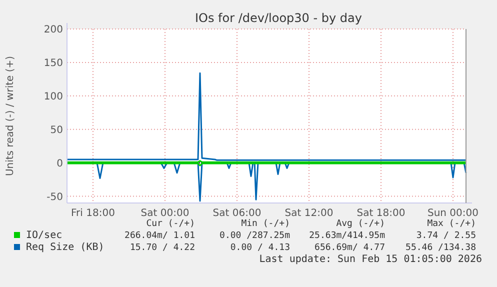 The width and height of the screenshot is (497, 287). What do you see at coordinates (54, 197) in the screenshot?
I see `y-tick-label: -50` at bounding box center [54, 197].